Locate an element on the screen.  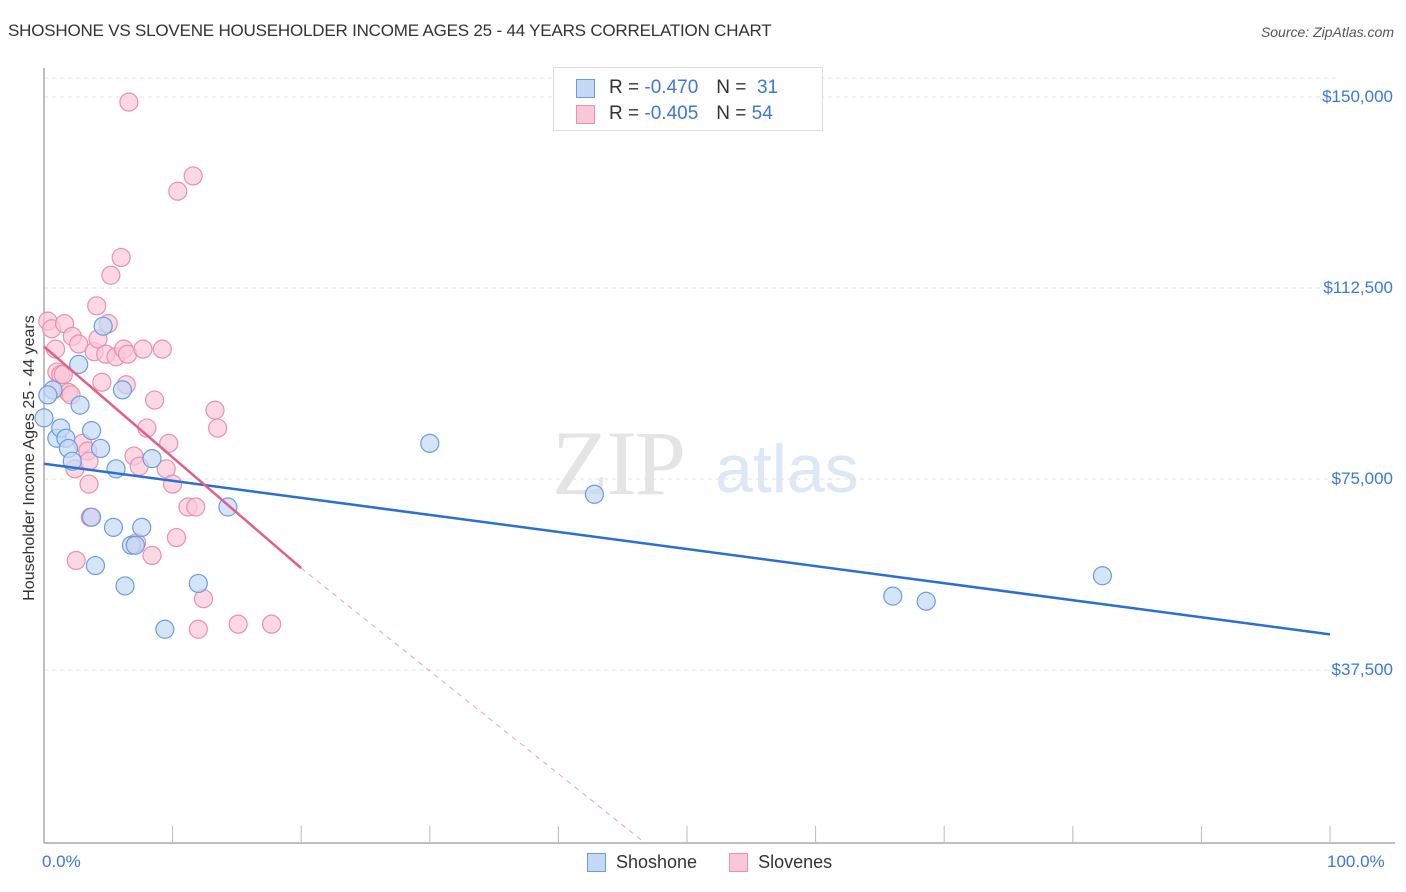
stats-legend: R = -0.470 N = 31 R = -0.405 N = 54 is located at coordinates (688, 99).